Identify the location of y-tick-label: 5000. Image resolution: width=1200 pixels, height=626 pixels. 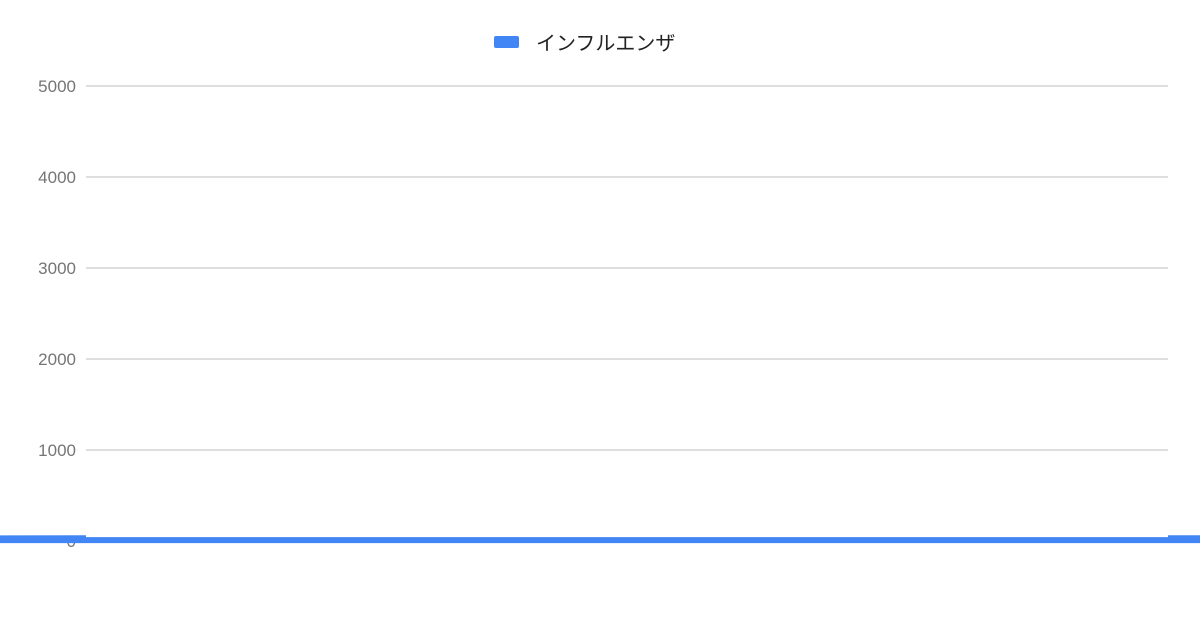
(57, 86).